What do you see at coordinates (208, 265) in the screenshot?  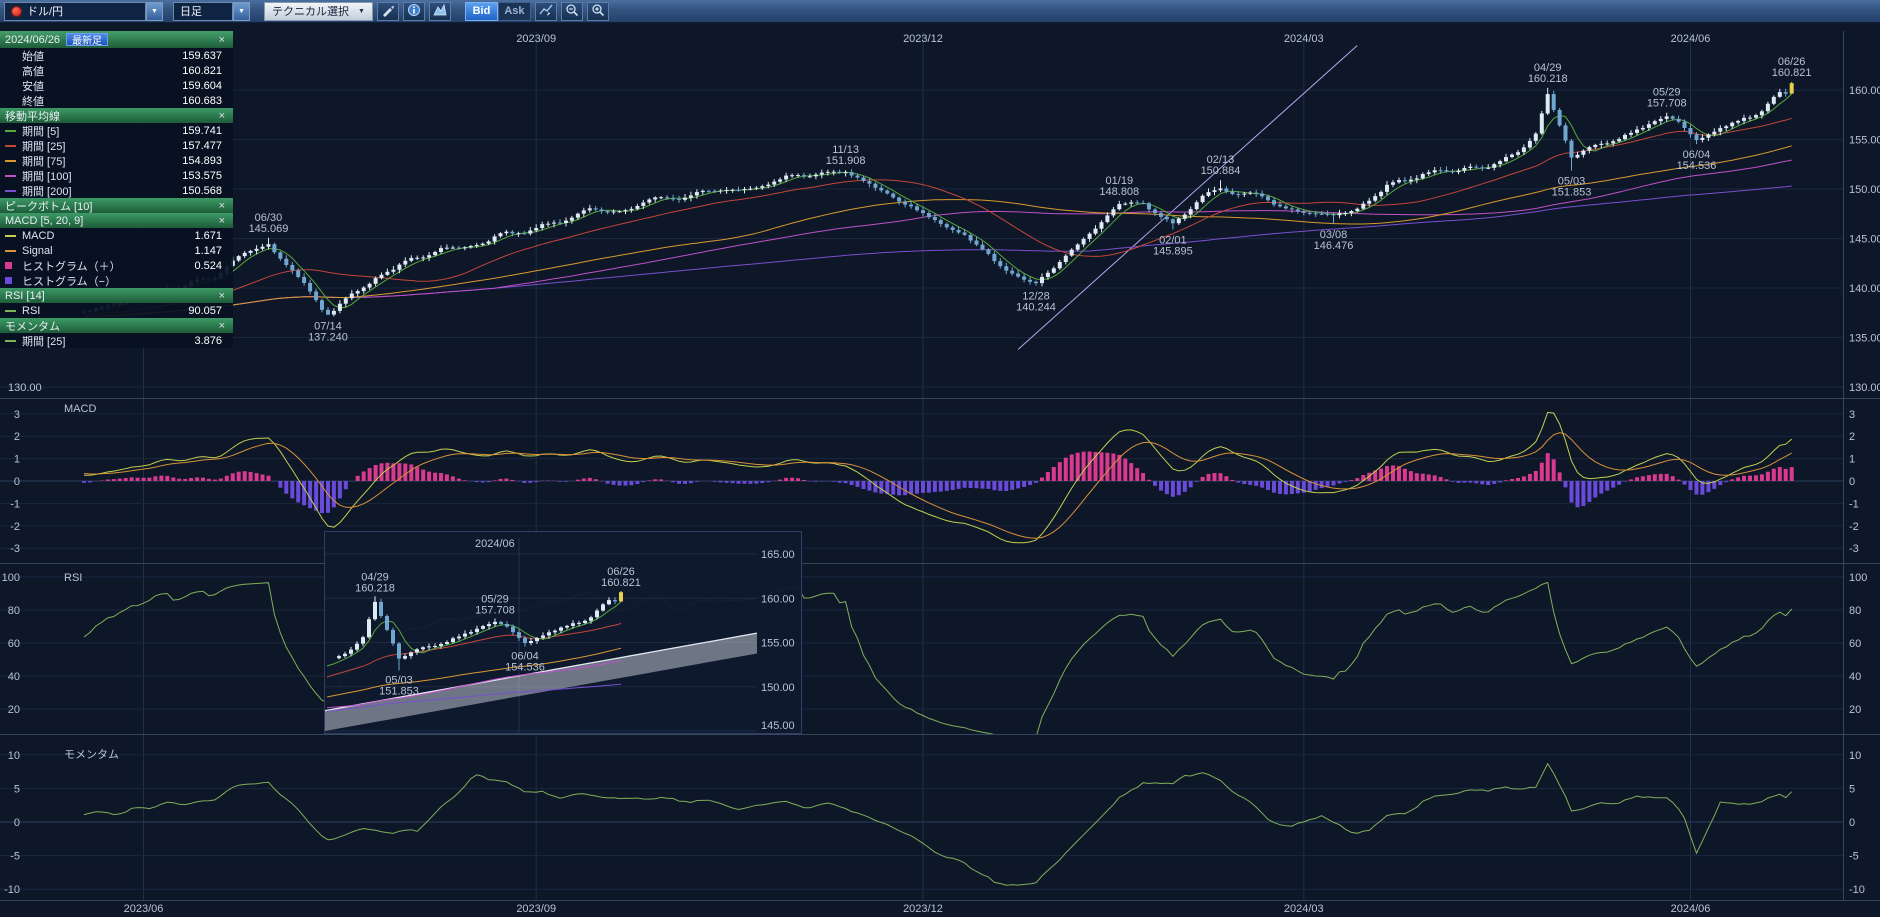 I see `indicator-value: 0.524` at bounding box center [208, 265].